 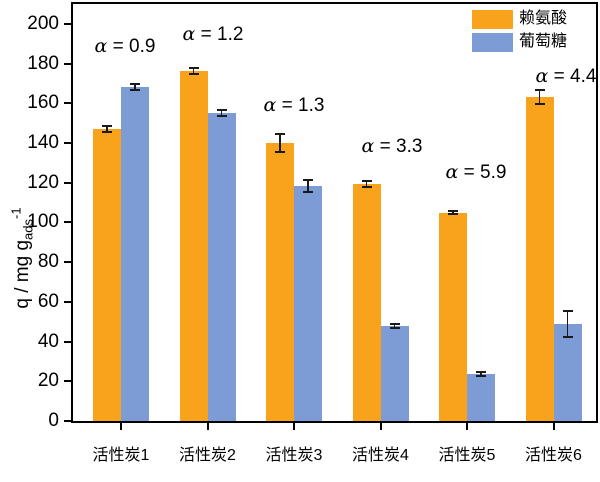 What do you see at coordinates (48, 381) in the screenshot?
I see `y-tick-label: 20` at bounding box center [48, 381].